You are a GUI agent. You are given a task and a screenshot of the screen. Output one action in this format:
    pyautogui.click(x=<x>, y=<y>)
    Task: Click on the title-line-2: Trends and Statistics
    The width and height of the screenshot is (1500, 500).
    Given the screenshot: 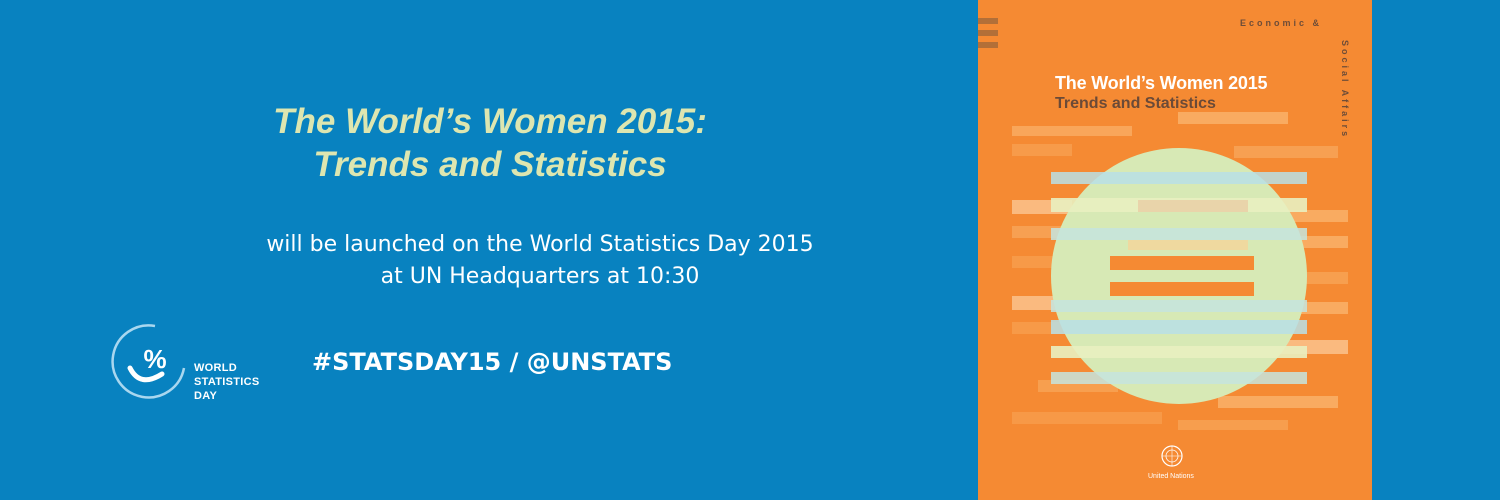 What is the action you would take?
    pyautogui.click(x=490, y=164)
    